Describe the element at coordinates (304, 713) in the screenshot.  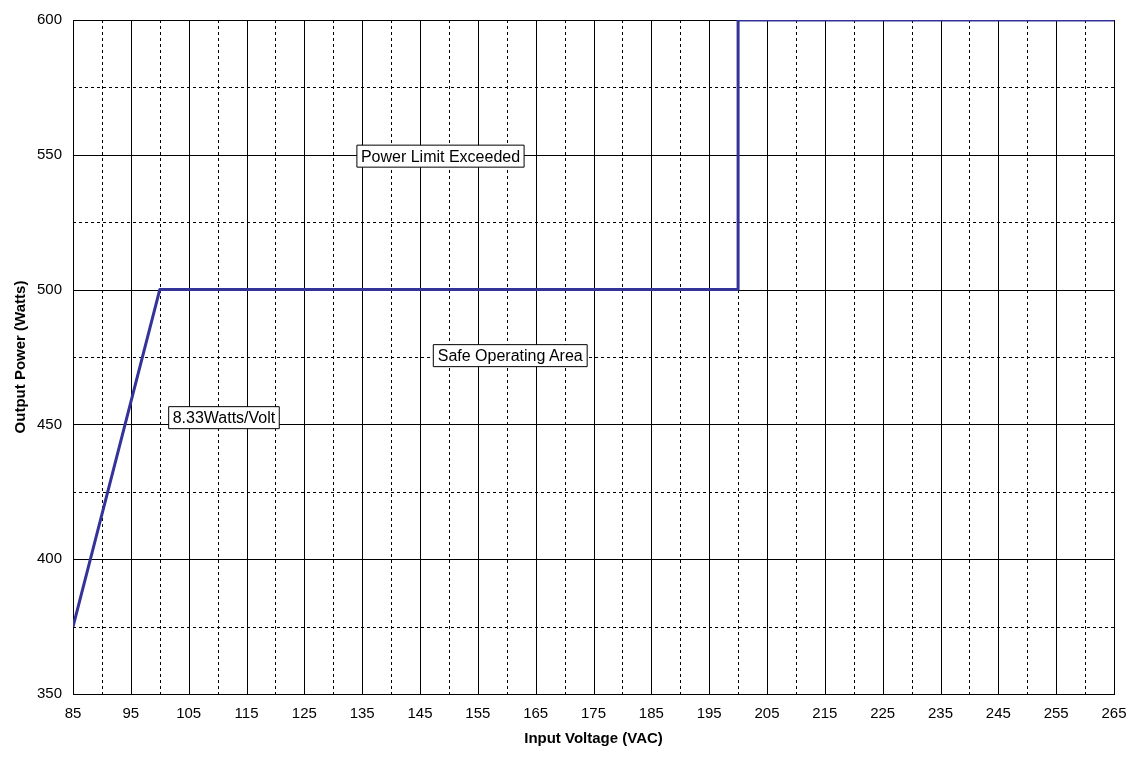
I see `x-tick-label: 125` at that location.